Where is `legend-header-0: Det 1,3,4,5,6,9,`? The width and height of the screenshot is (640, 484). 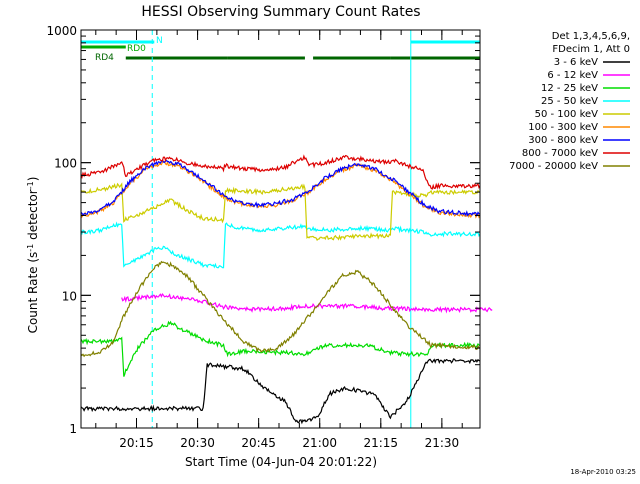
legend-header-0: Det 1,3,4,5,6,9, is located at coordinates (591, 36).